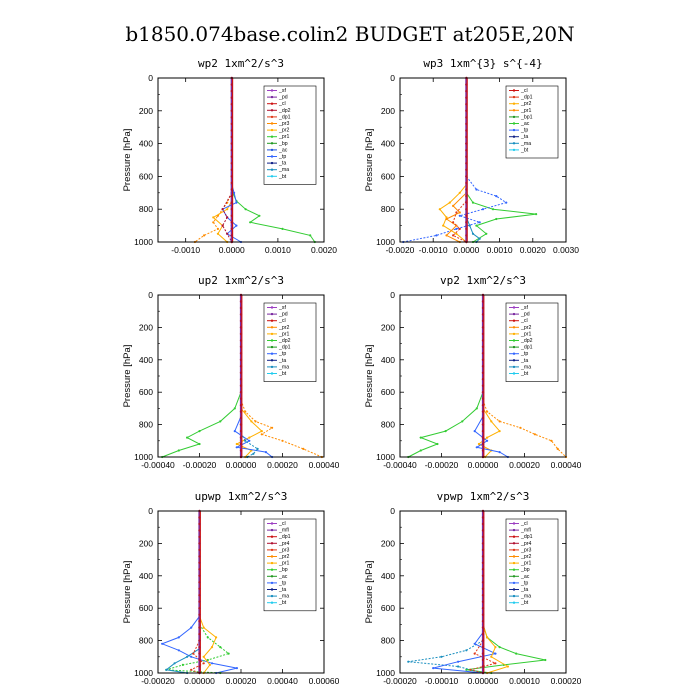  I want to click on legend-label: _pr2, so click(525, 557).